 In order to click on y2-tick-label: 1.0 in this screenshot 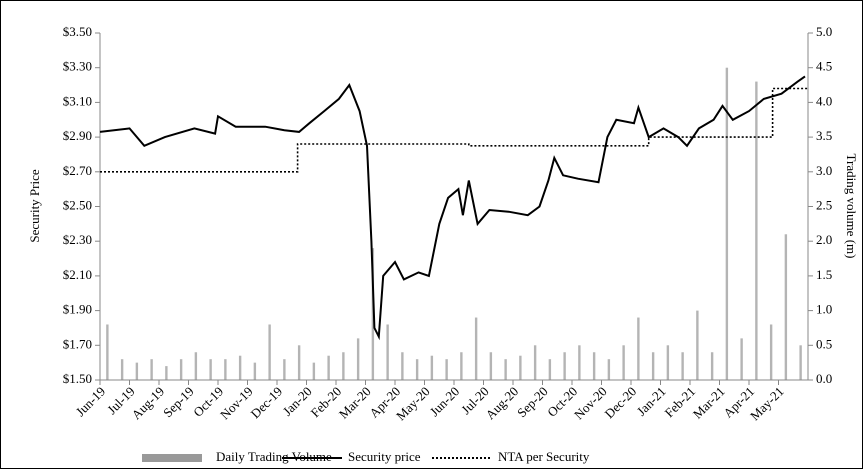, I will do `click(824, 309)`.